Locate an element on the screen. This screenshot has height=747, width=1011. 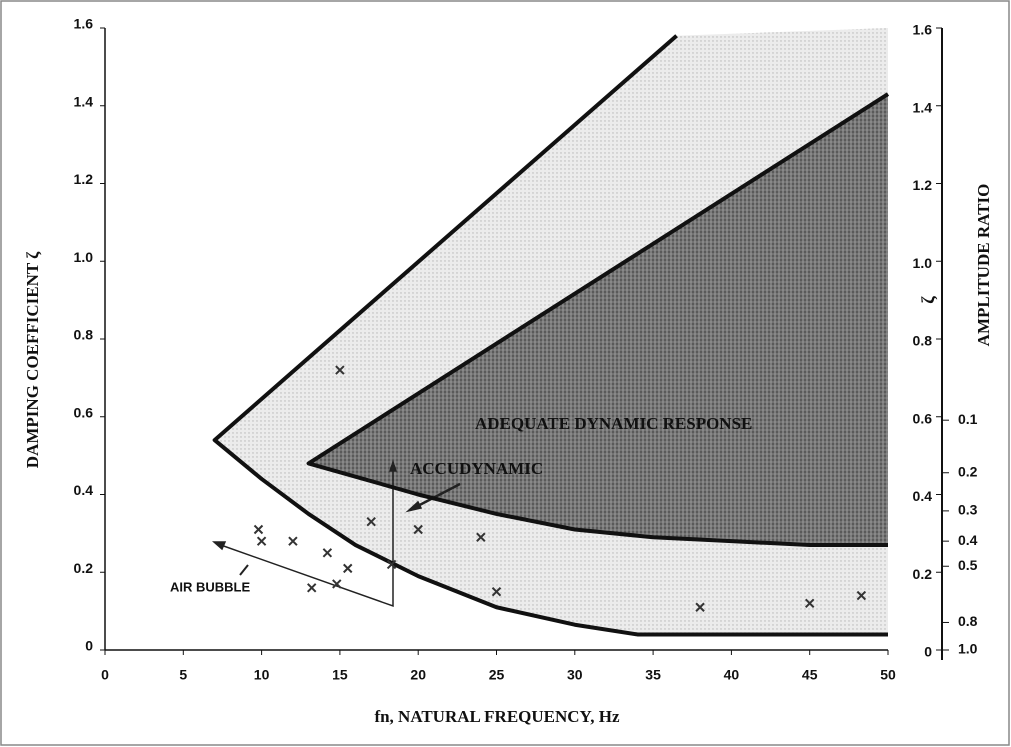
ratio-tick-label: 0.8 is located at coordinates (968, 621).